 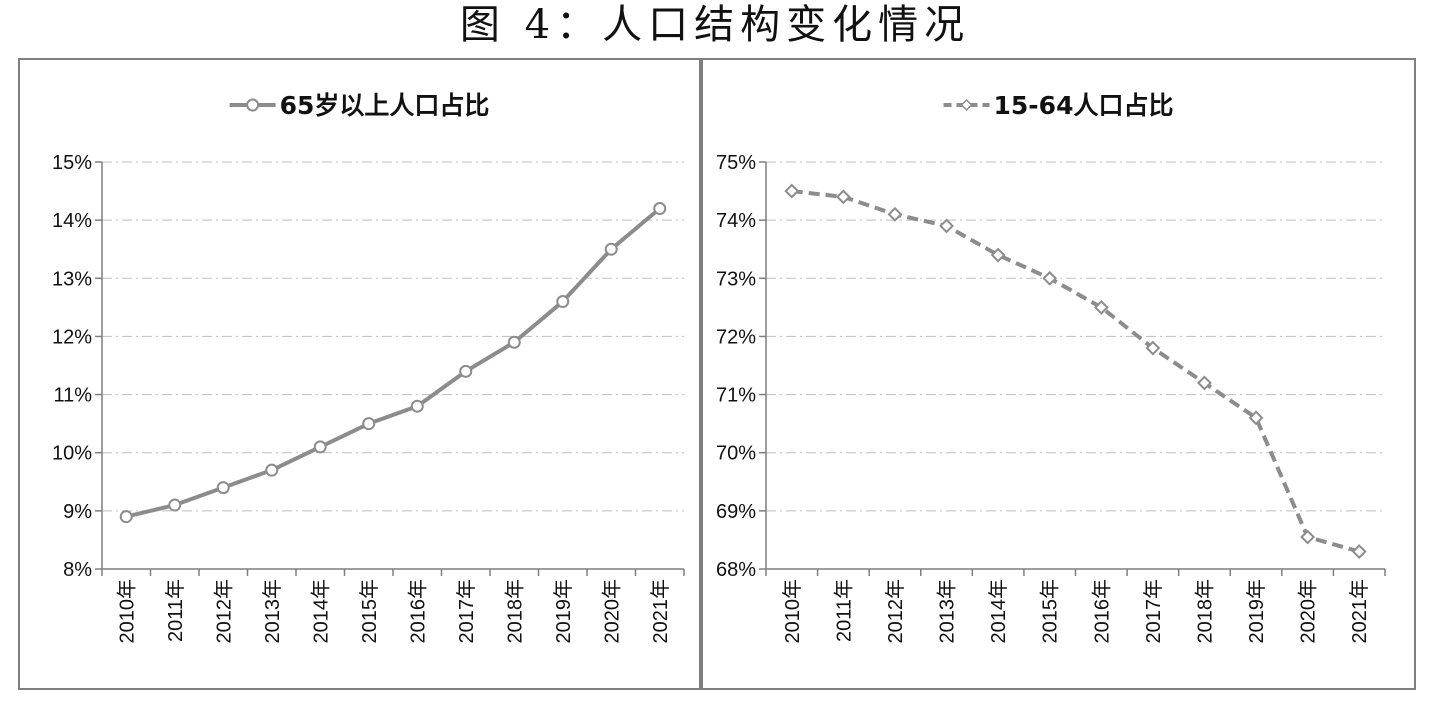 I want to click on figure-title: 图 4：人口结构变化情况, so click(x=715, y=25).